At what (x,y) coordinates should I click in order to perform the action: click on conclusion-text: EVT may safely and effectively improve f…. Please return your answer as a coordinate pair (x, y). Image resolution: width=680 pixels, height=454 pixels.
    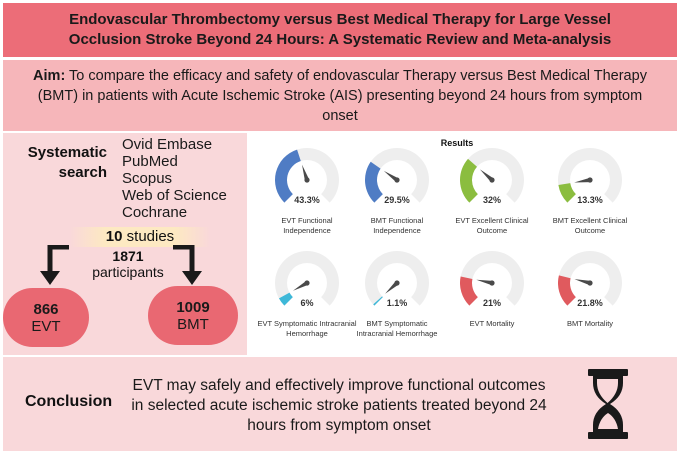
    Looking at the image, I should click on (339, 405).